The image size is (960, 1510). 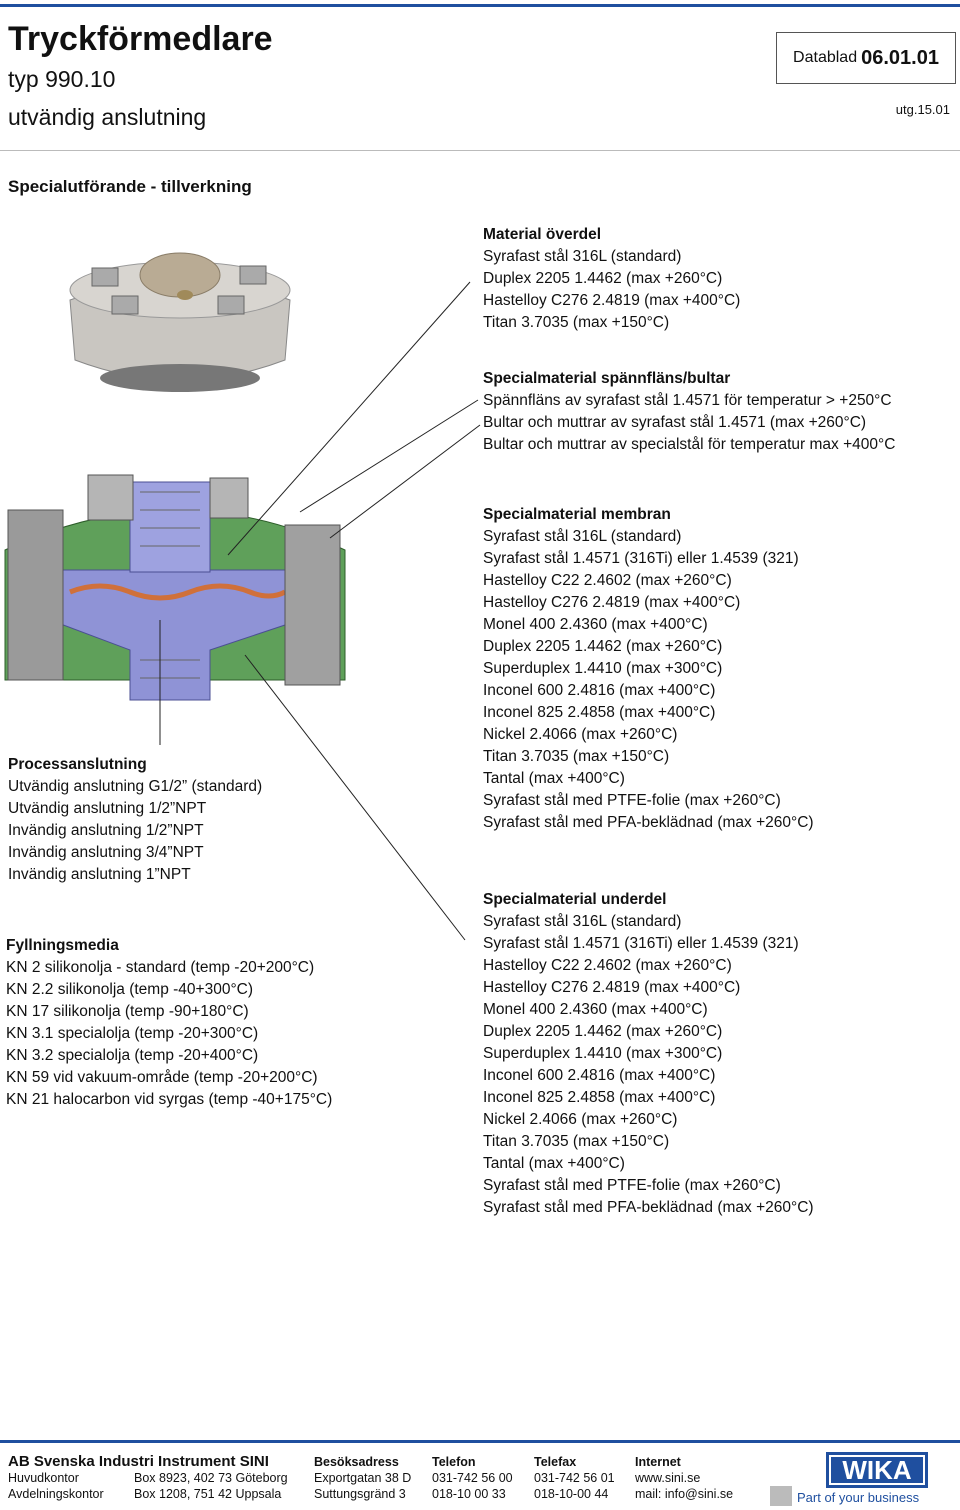 What do you see at coordinates (658, 1462) in the screenshot?
I see `footer-heading: Internet` at bounding box center [658, 1462].